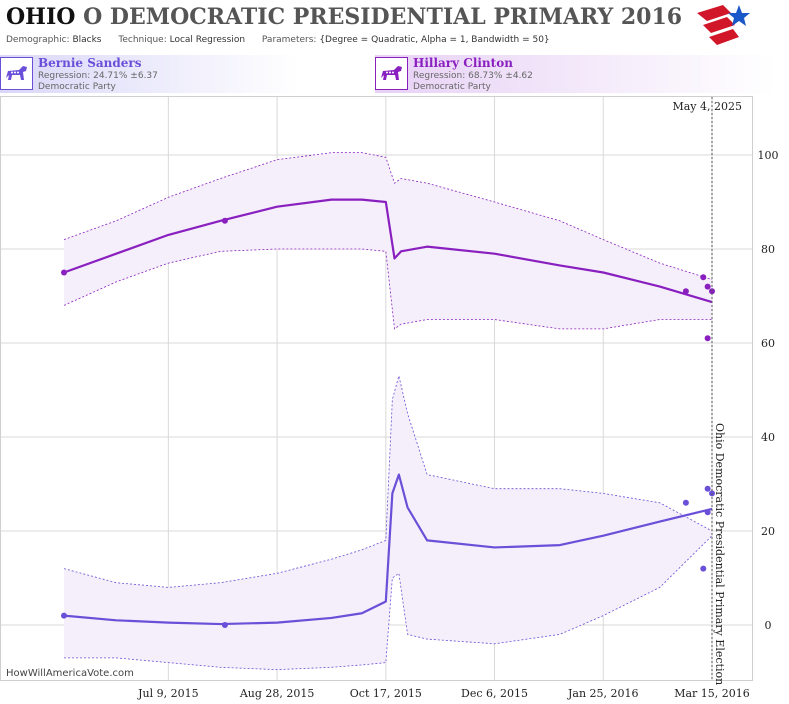 The width and height of the screenshot is (789, 704). I want to click on site-logo-icon, so click(723, 25).